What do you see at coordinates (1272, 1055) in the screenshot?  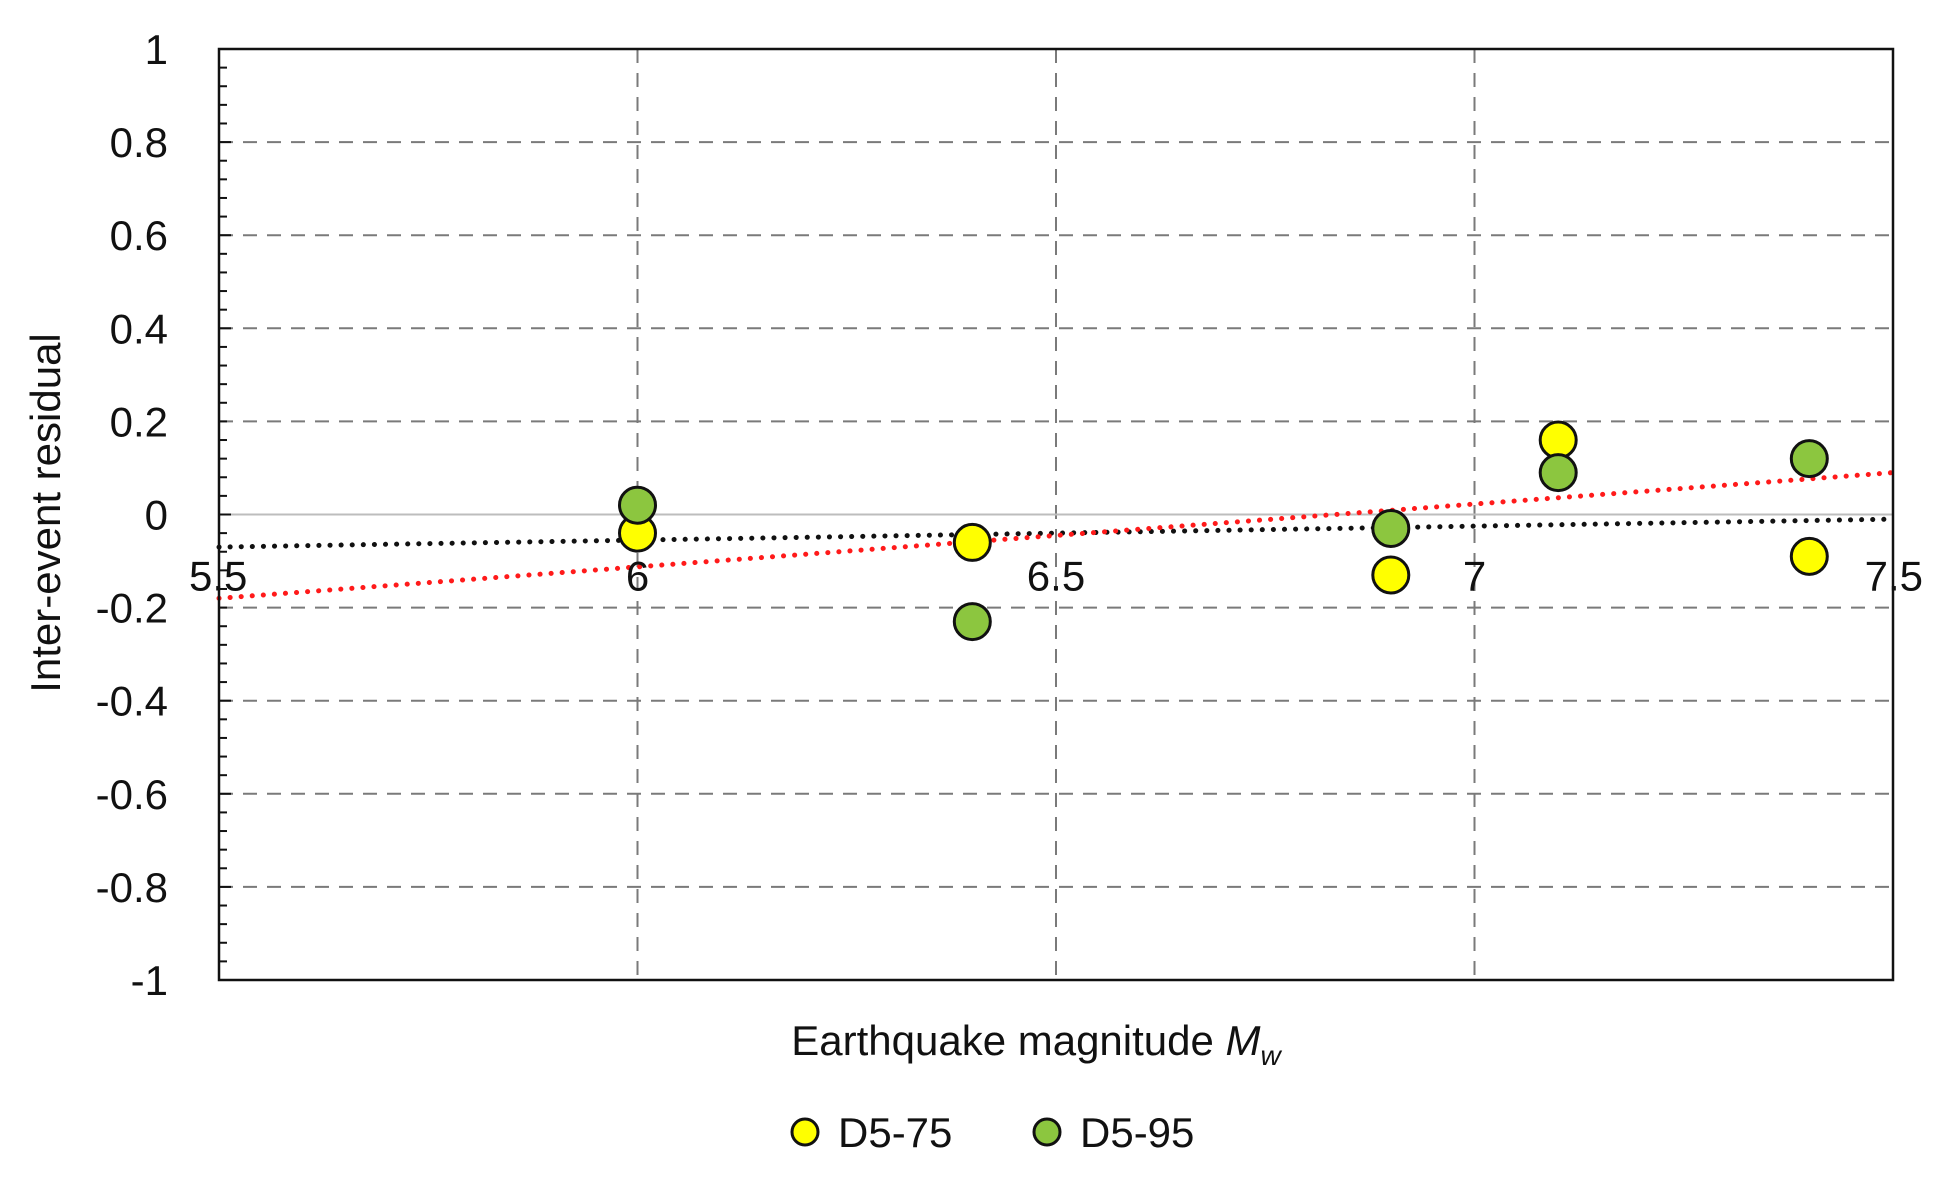 I see `x-axis-label-subscript: w` at bounding box center [1272, 1055].